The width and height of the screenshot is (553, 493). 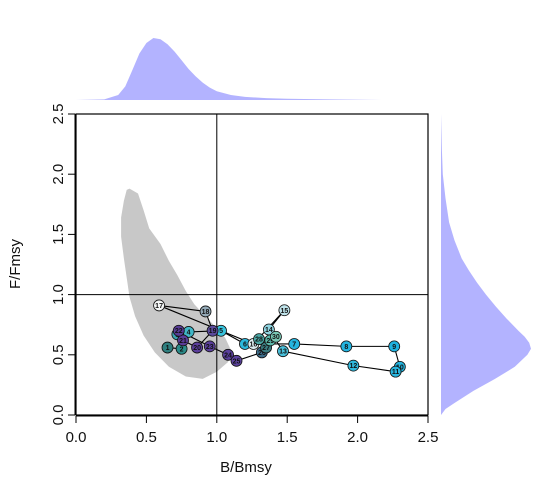 I want to click on trajectory-point-label: 16, so click(x=254, y=344).